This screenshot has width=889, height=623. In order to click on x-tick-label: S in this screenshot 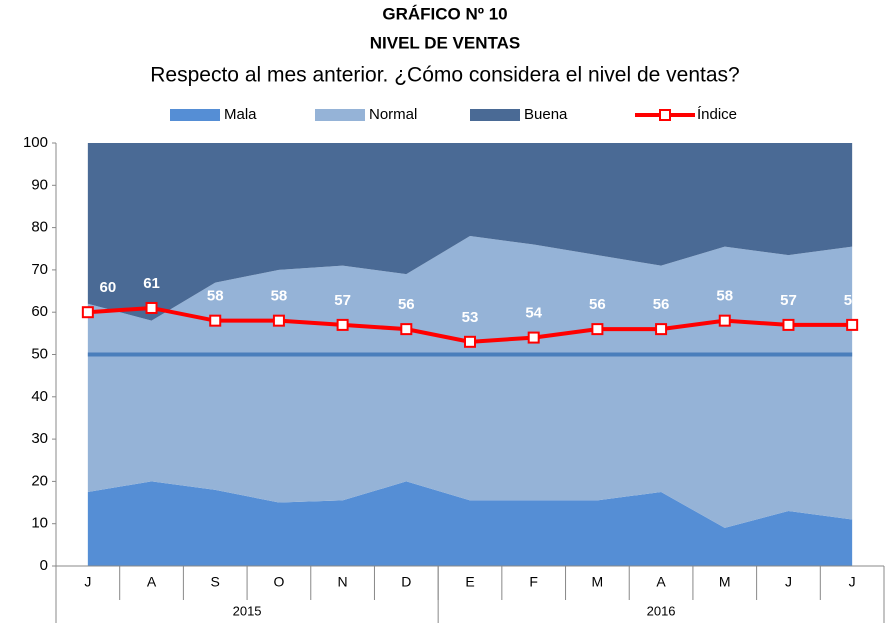, I will do `click(215, 582)`.